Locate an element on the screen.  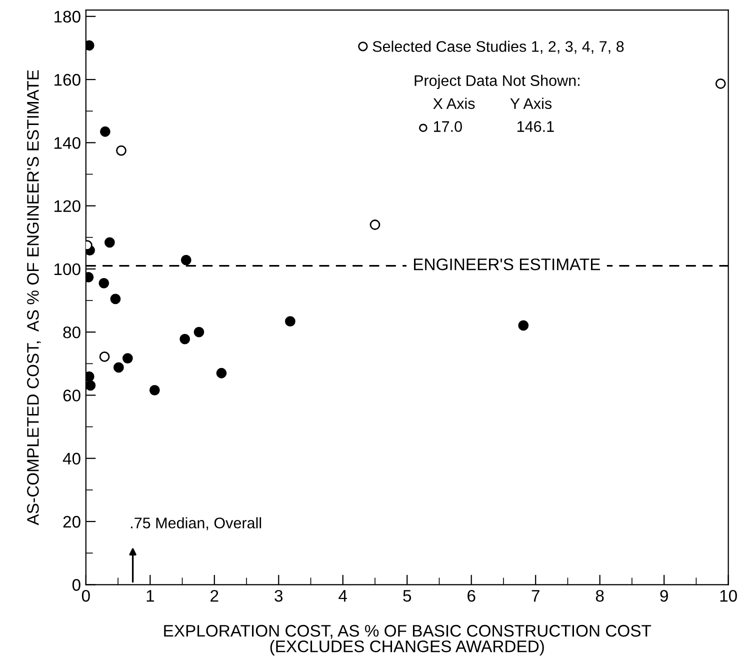
y-tick-label: 160 is located at coordinates (67, 80).